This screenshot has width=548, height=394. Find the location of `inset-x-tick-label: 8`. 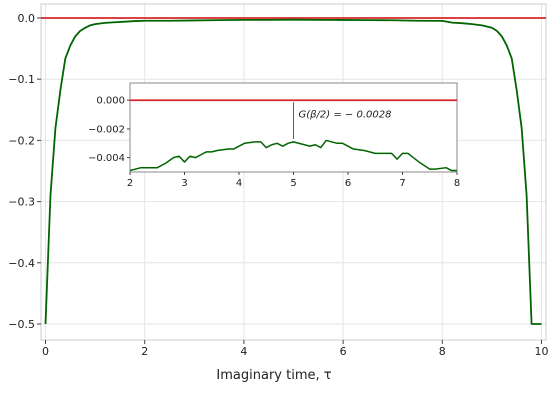

inset-x-tick-label: 8 is located at coordinates (457, 183).